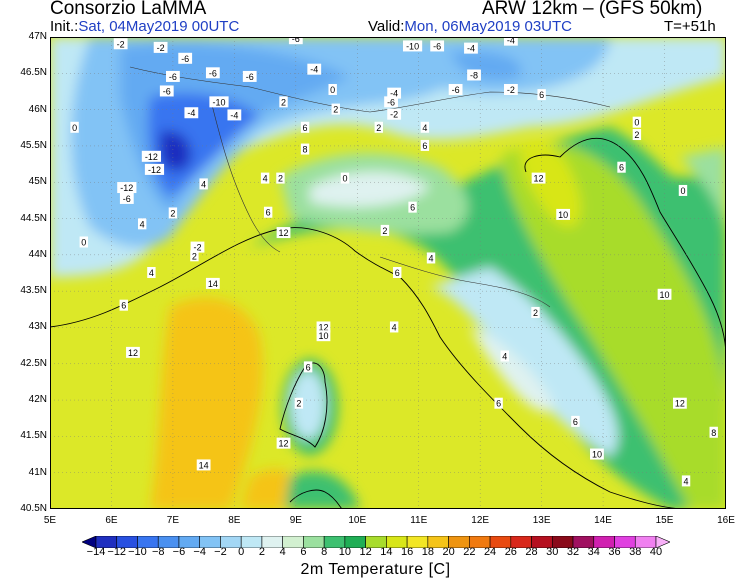 The width and height of the screenshot is (751, 580). I want to click on svg-text: 10, so click(563, 215).